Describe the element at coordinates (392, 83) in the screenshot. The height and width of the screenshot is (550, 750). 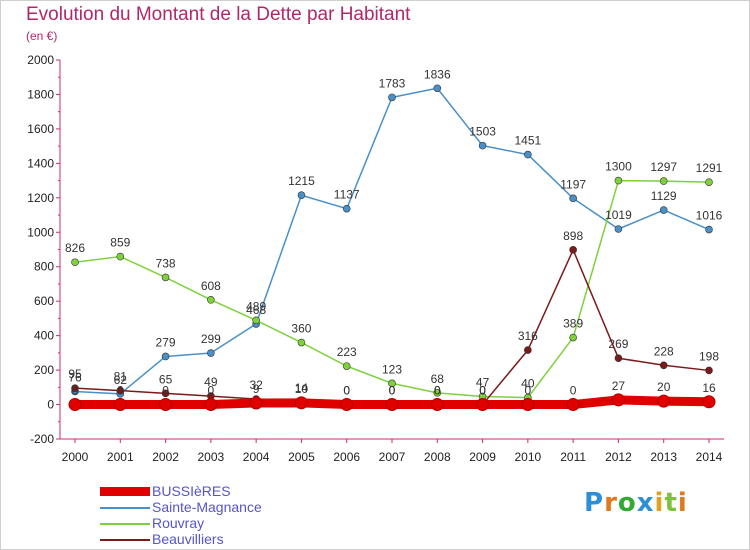
I see `data-label: 1783` at that location.